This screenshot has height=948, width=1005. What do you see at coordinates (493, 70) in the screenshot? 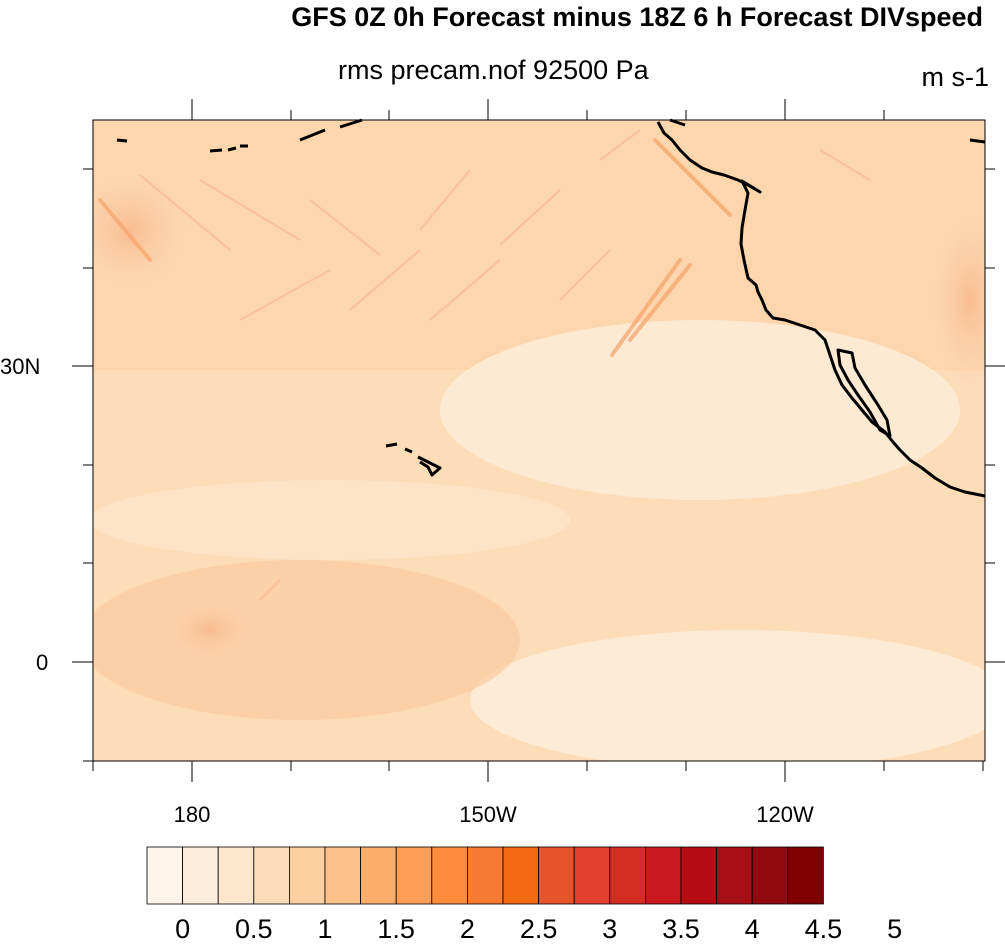
I see `map-subtitle: rms precam.nof 92500 Pa` at bounding box center [493, 70].